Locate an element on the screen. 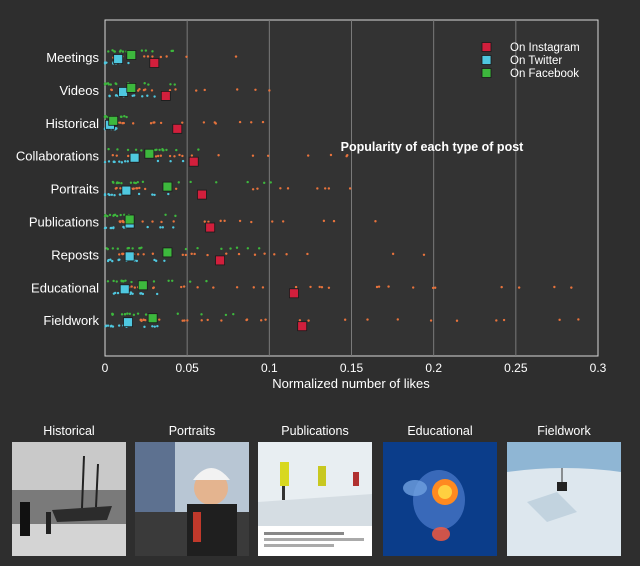 Image resolution: width=640 pixels, height=566 pixels. gallery-caption: Historical is located at coordinates (69, 431).